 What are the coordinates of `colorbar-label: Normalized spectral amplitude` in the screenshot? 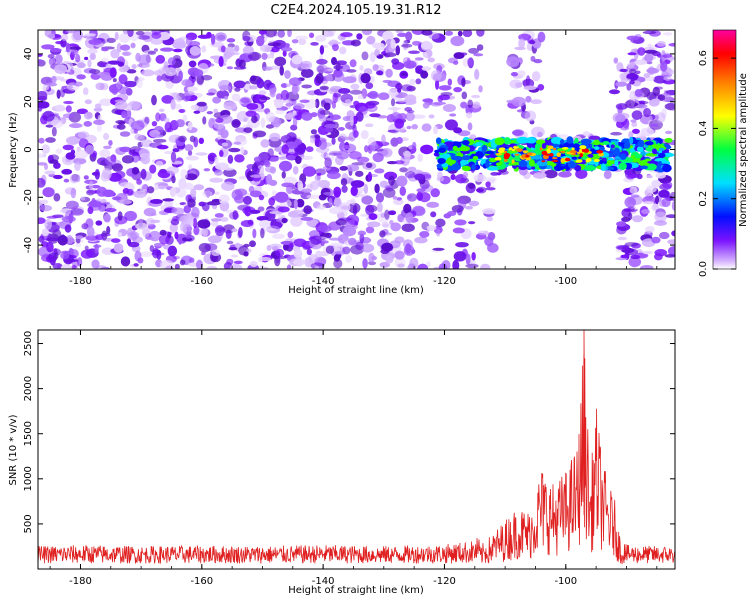 It's located at (743, 150).